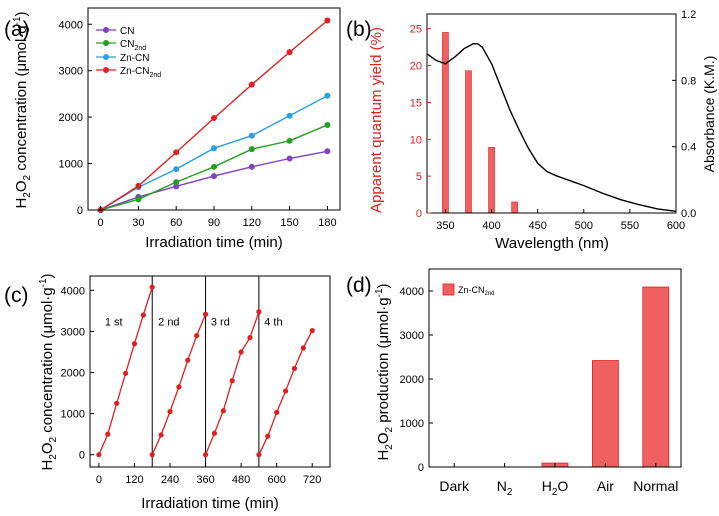 The image size is (719, 516). Describe the element at coordinates (468, 290) in the screenshot. I see `panel-d-legend: Zn-CN2nd` at that location.